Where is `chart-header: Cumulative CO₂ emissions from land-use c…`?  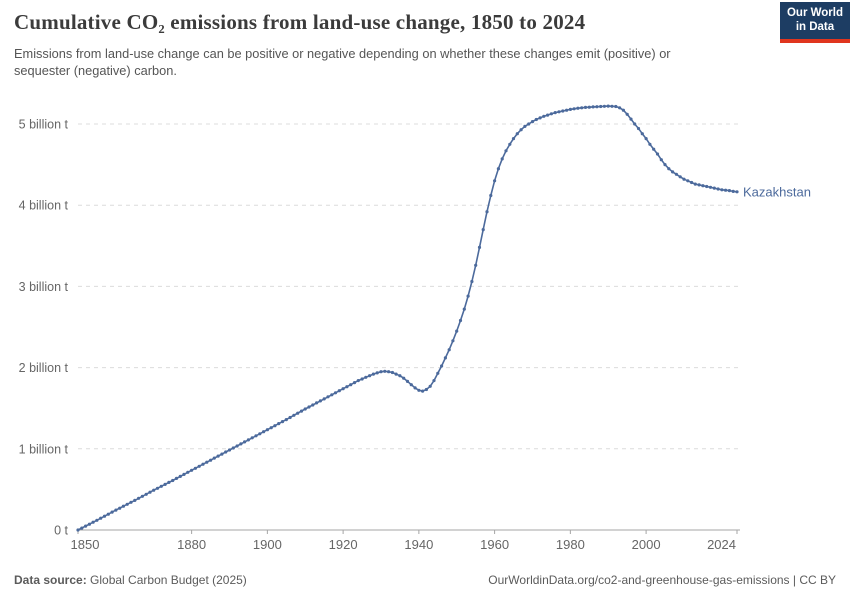
chart-header: Cumulative CO₂ emissions from land-use c… is located at coordinates (425, 44).